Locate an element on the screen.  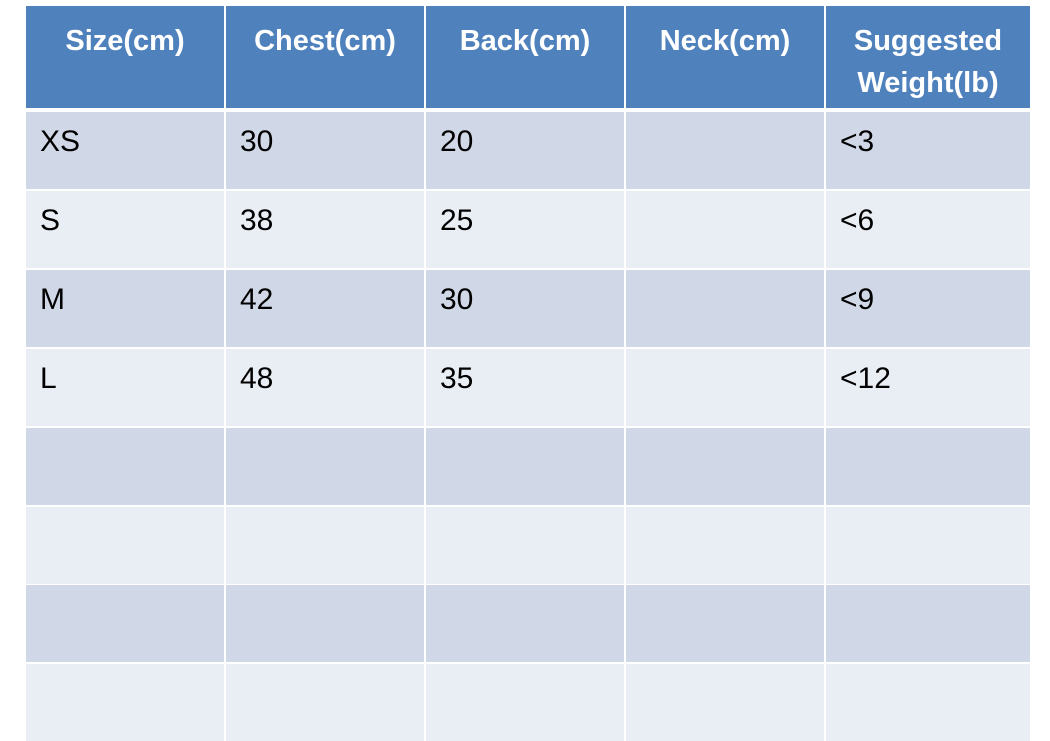
table-cell: <6 is located at coordinates (928, 229).